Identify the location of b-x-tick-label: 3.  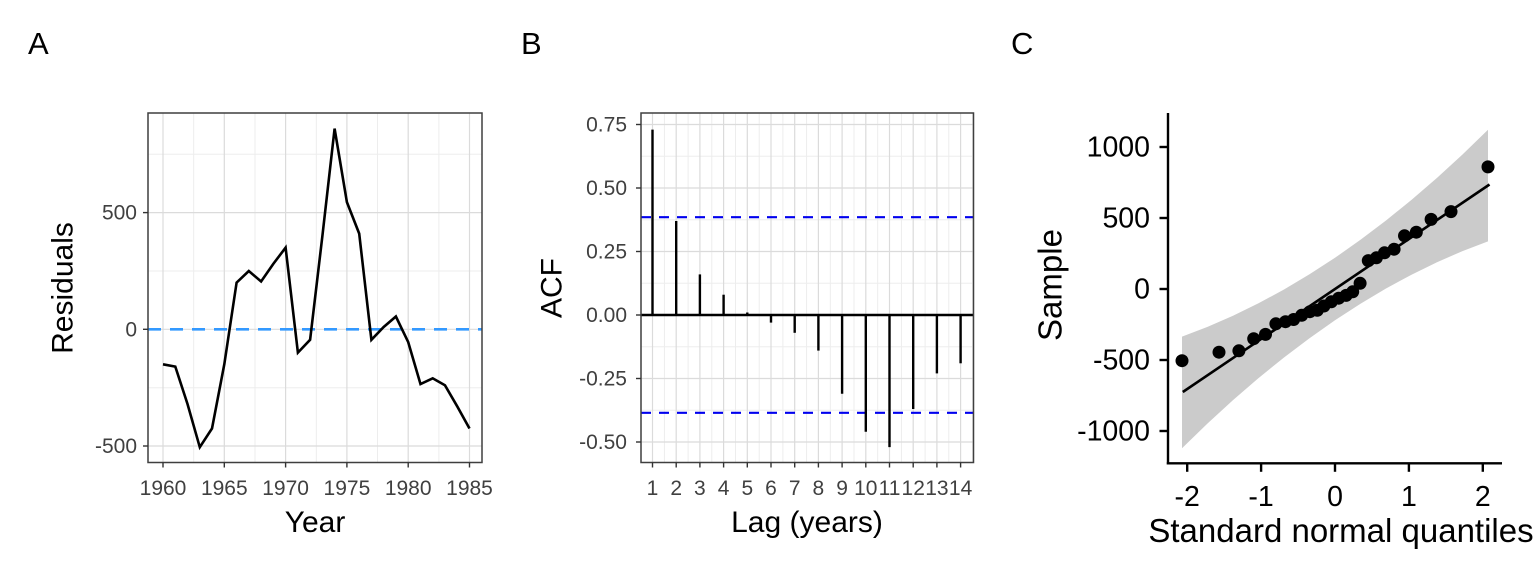
(700, 488).